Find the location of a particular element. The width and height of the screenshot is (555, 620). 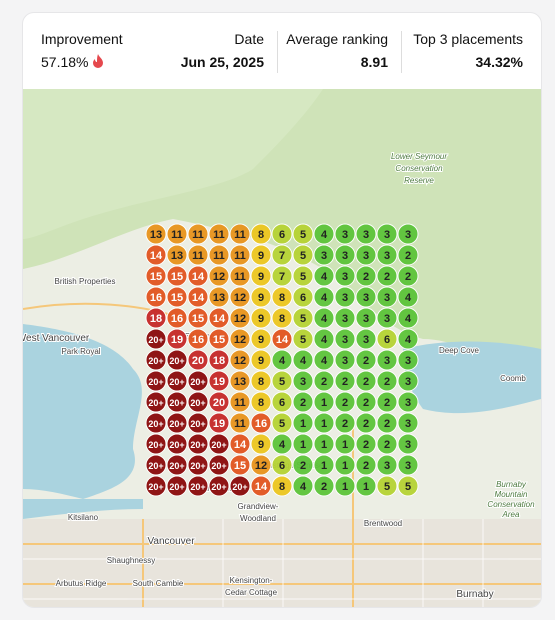

map-label: Burnaby is located at coordinates (474, 594).